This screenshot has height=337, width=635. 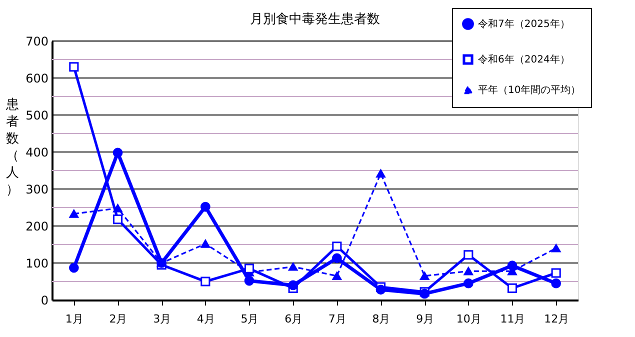 What do you see at coordinates (74, 319) in the screenshot?
I see `x-tick-label: 1月` at bounding box center [74, 319].